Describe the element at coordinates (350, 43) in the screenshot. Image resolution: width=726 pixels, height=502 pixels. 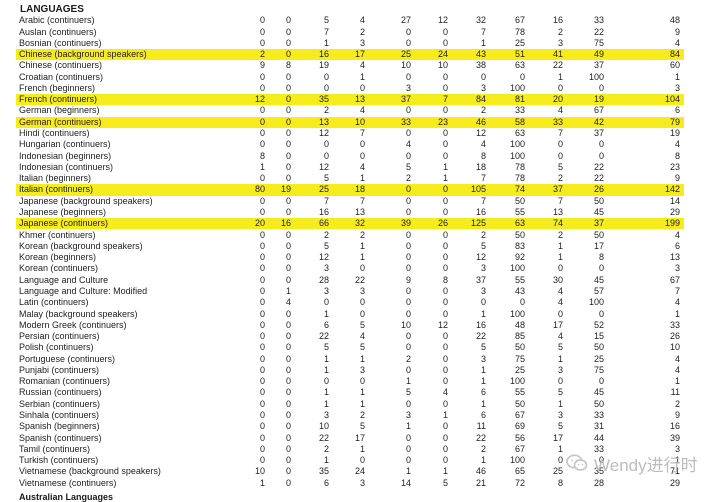
I see `table-row: Bosnian (continuers) 0 0 1 3 0 0 1 25 3 75 4` at that location.